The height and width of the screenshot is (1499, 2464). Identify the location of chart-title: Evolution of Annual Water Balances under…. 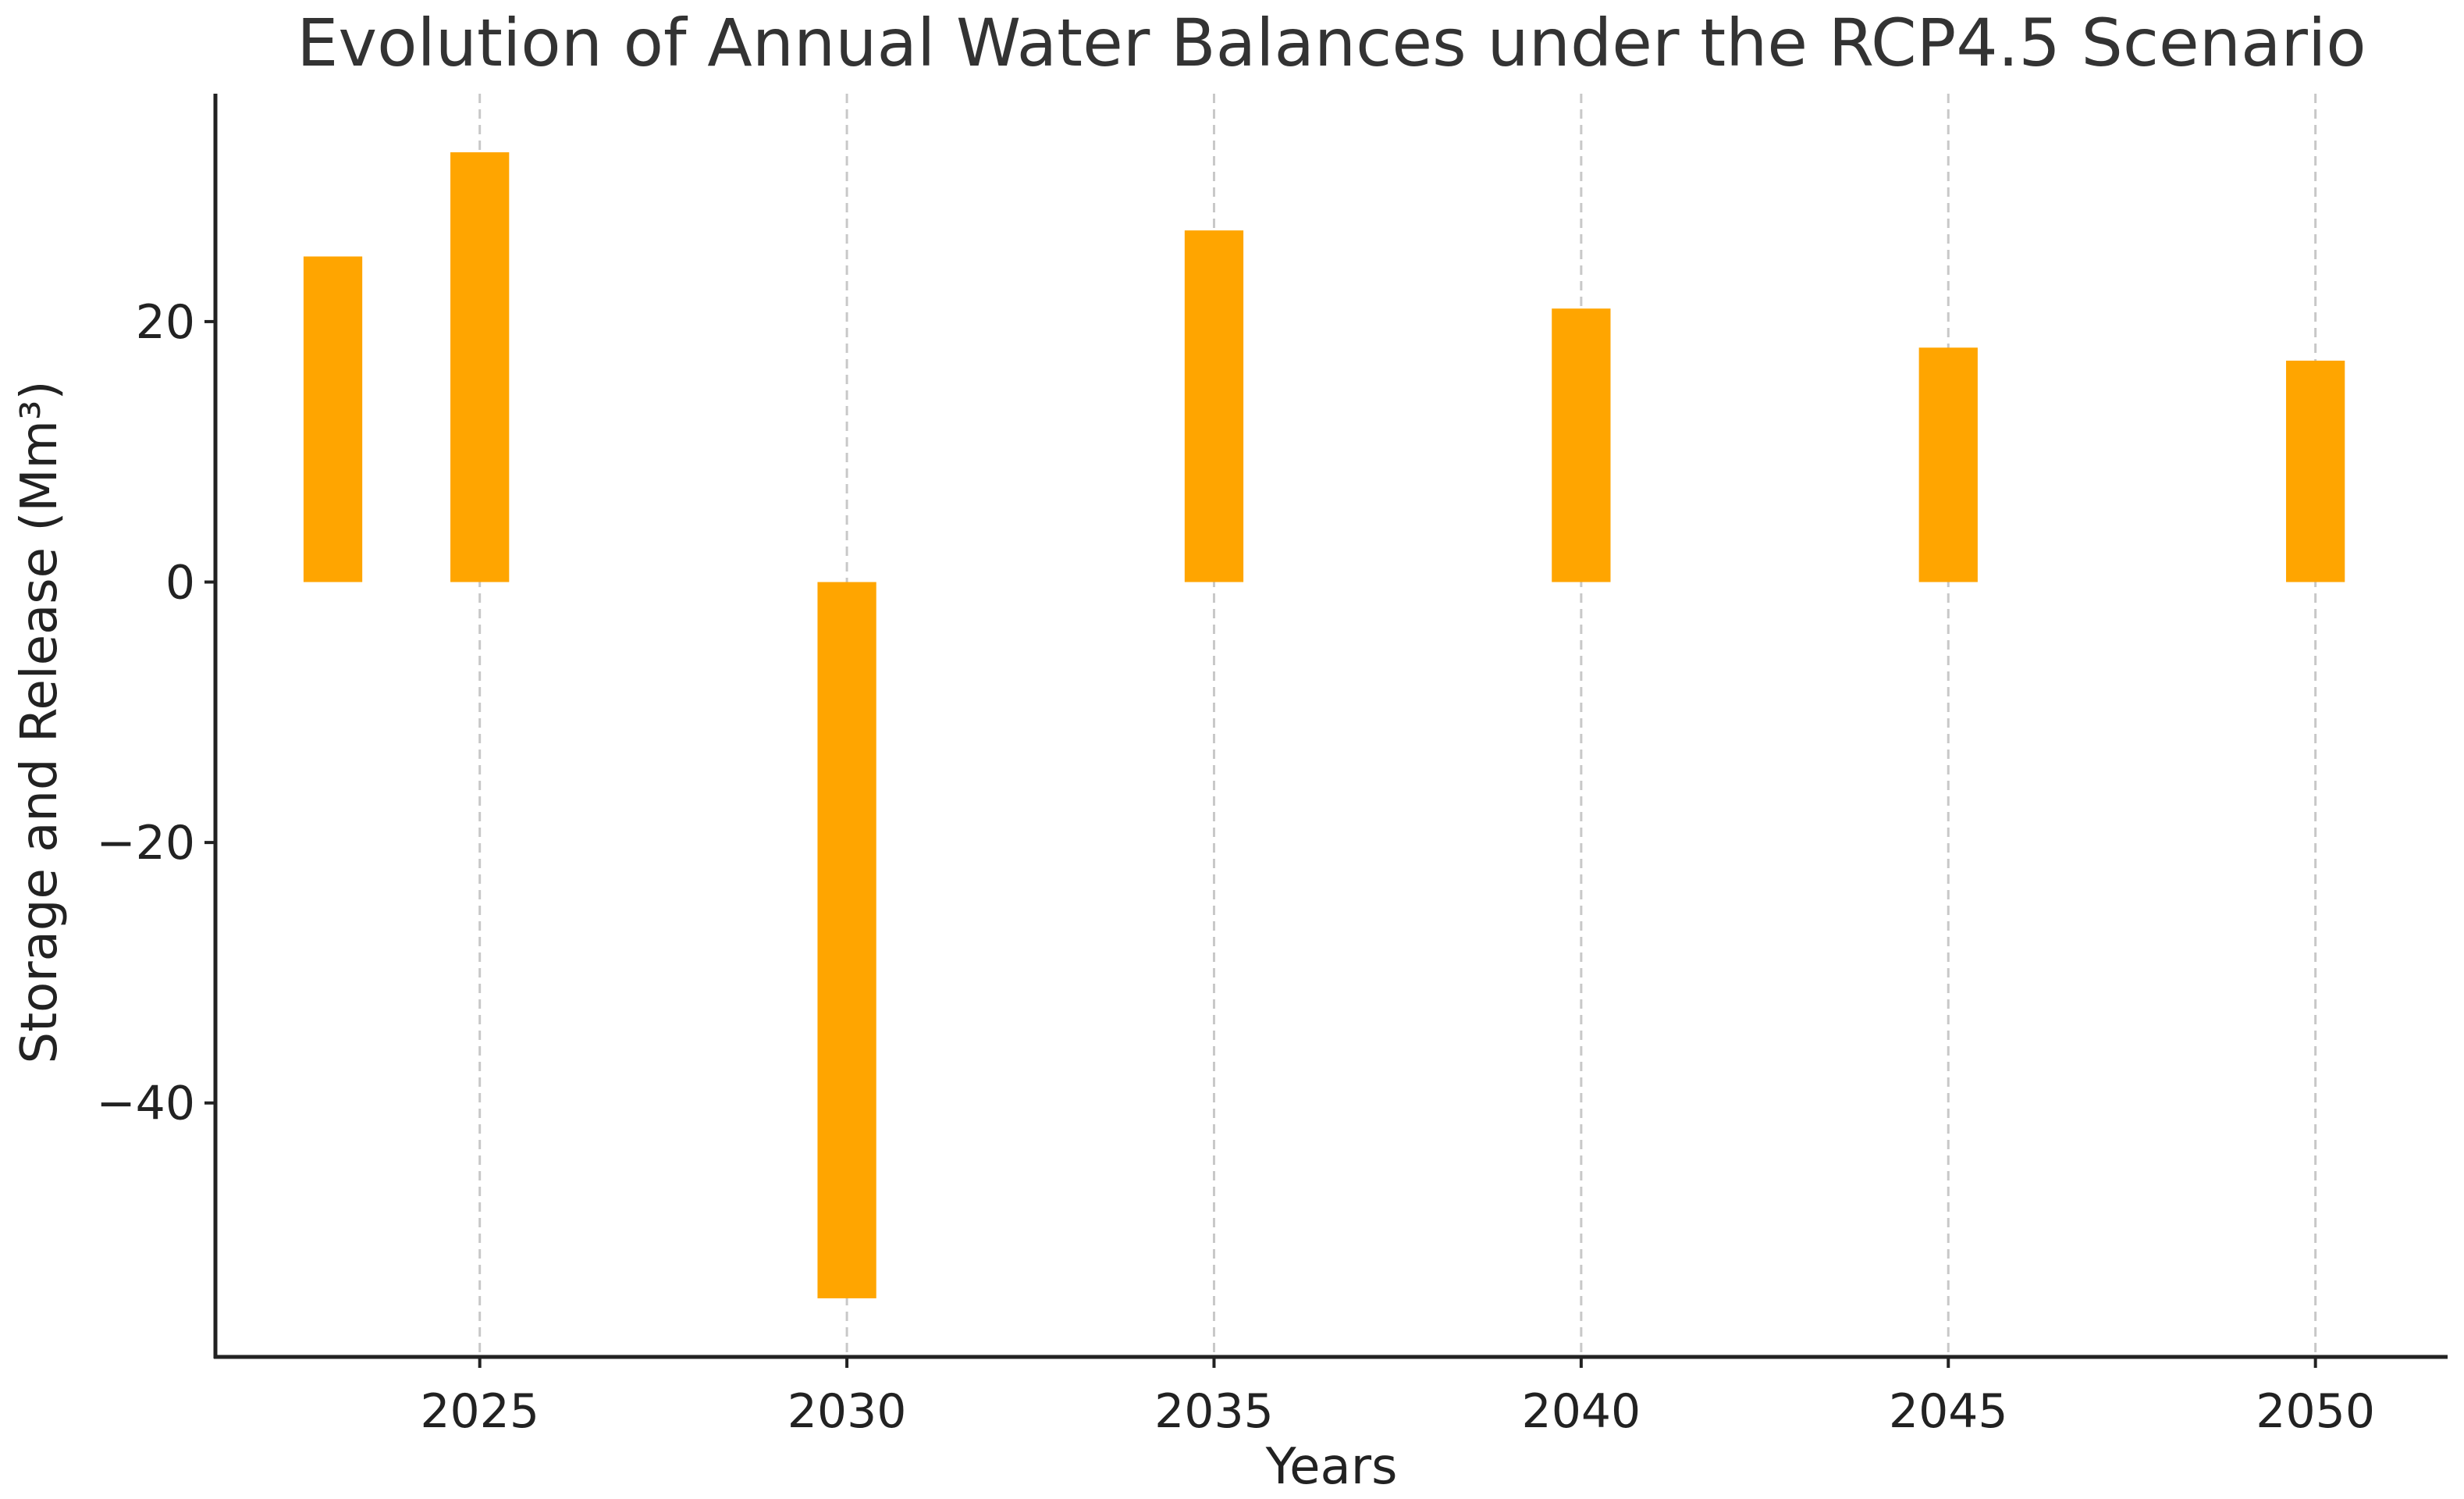
(1331, 43).